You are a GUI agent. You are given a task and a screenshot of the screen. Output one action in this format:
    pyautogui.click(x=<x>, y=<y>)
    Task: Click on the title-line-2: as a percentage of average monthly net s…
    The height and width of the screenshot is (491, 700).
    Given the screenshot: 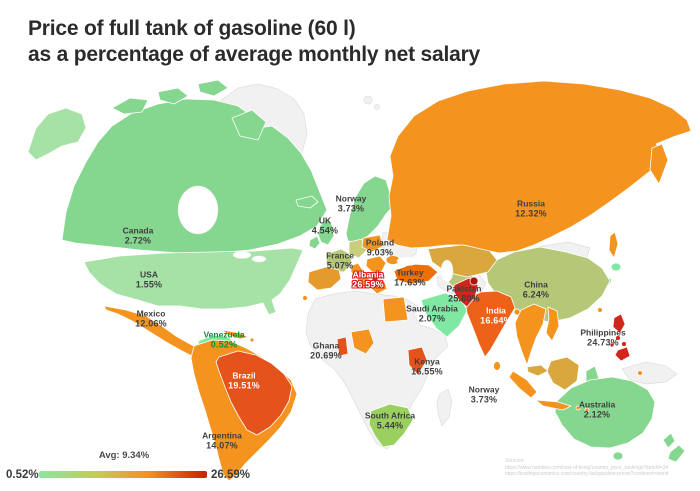 What is the action you would take?
    pyautogui.click(x=254, y=54)
    